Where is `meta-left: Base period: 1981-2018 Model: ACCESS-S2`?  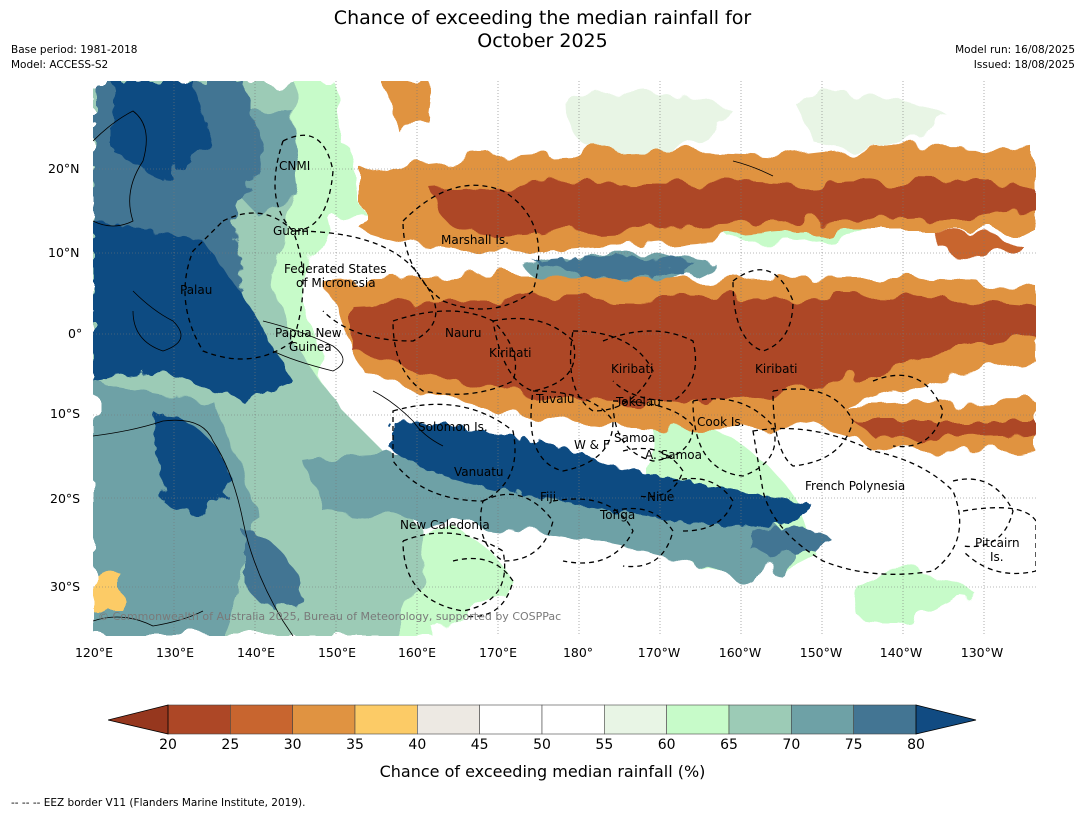
meta-left: Base period: 1981-2018 Model: ACCESS-S2 is located at coordinates (74, 58).